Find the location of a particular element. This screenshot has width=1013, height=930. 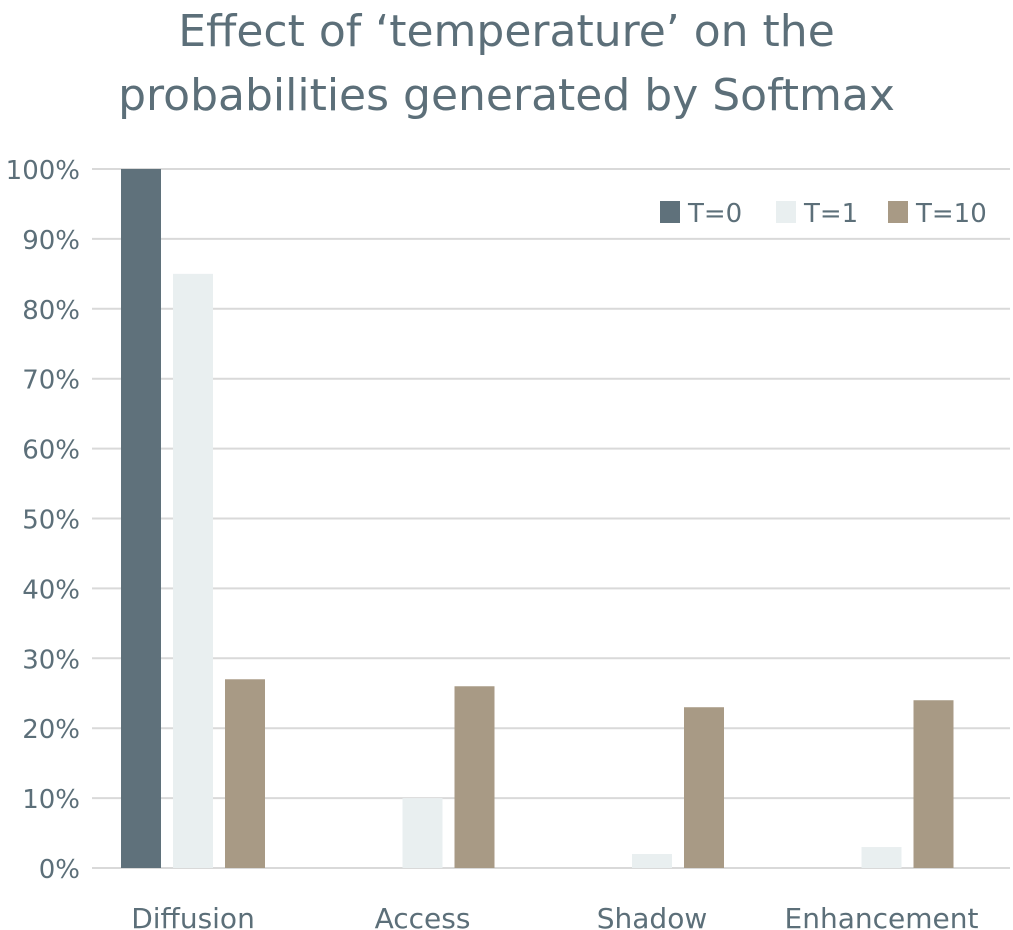

legend-label: T=0 is located at coordinates (714, 214).